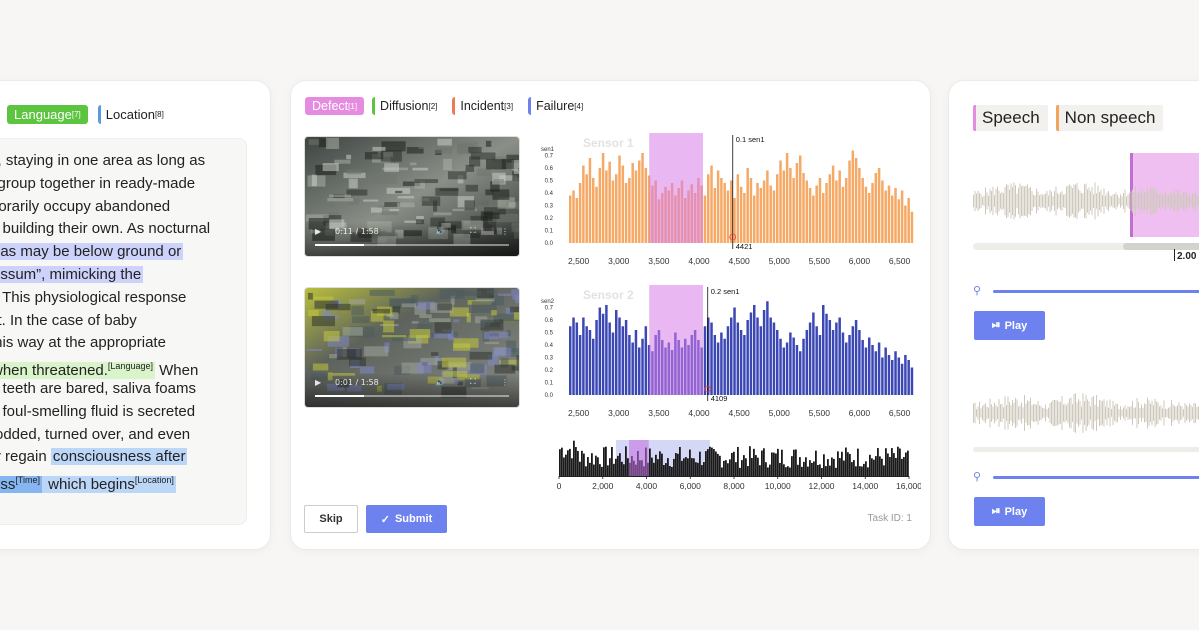  What do you see at coordinates (412, 196) in the screenshot?
I see `video-player-1: ▶ 0:11 / 1:58 🔊 ⛶ ⋮` at bounding box center [412, 196].